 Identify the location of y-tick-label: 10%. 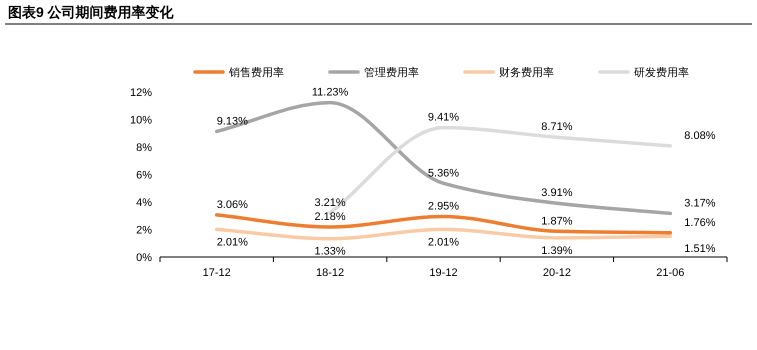
(141, 120).